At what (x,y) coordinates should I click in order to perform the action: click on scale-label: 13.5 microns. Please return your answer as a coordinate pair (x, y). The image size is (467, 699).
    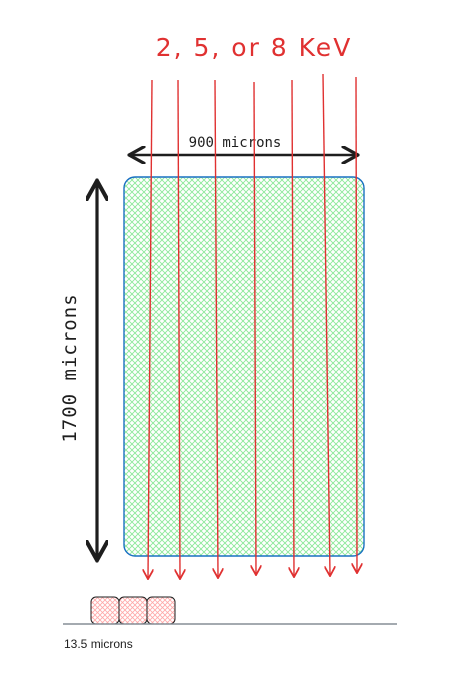
    Looking at the image, I should click on (98, 644).